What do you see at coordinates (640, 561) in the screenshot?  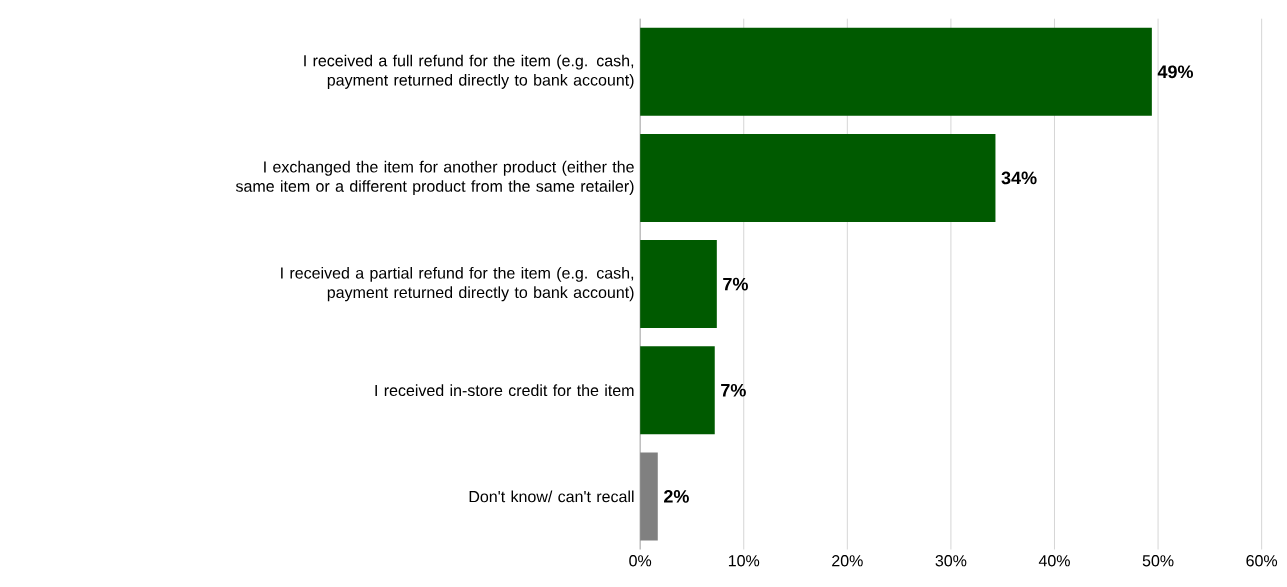 I see `x-tick-label: 0%` at bounding box center [640, 561].